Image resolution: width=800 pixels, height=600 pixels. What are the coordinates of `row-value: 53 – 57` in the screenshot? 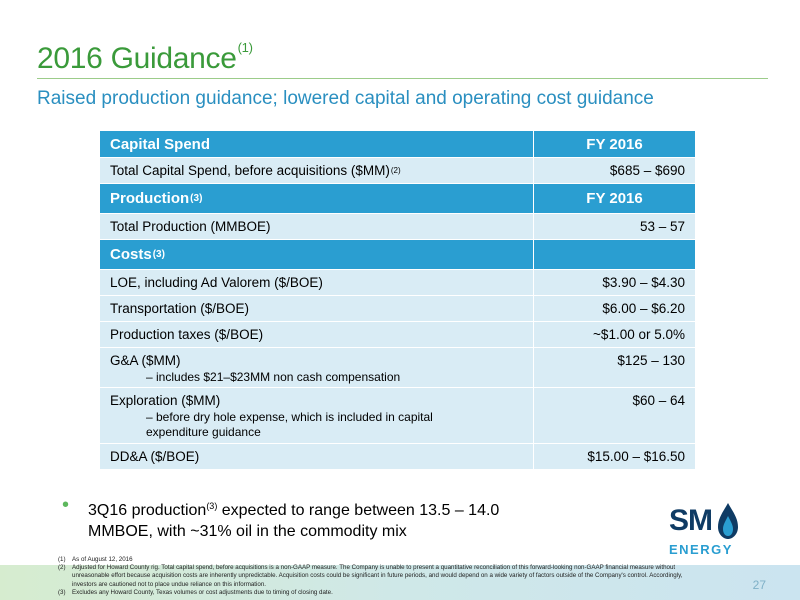 It's located at (662, 226).